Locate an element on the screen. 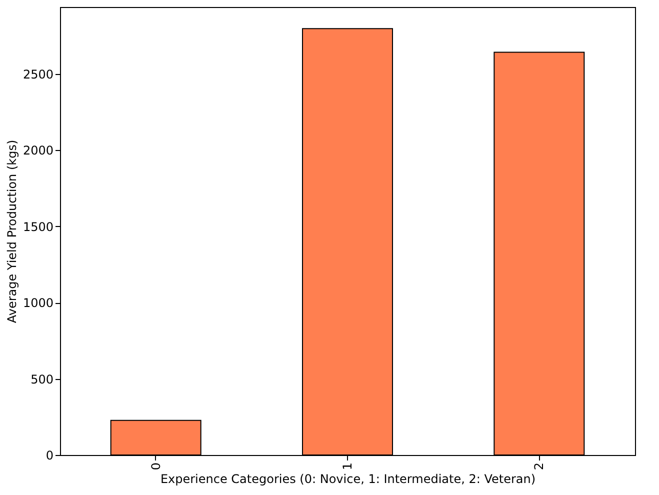  x-tick-label: 0 is located at coordinates (155, 466).